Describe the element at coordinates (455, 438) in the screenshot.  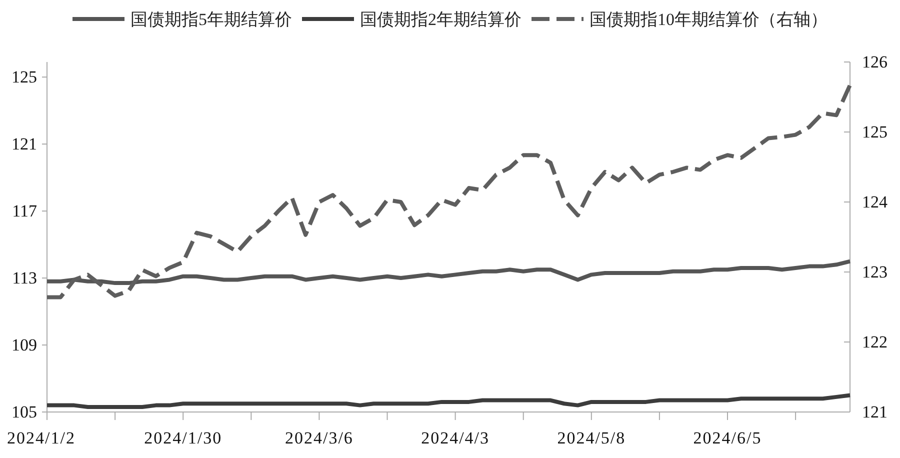
I see `x-tick-label: 2024/4/3` at that location.